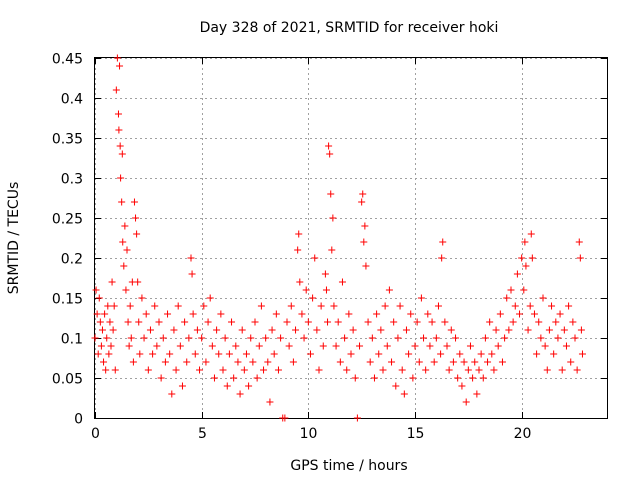 Image resolution: width=640 pixels, height=480 pixels. I want to click on y-tick-label: 0.25, so click(67, 220).